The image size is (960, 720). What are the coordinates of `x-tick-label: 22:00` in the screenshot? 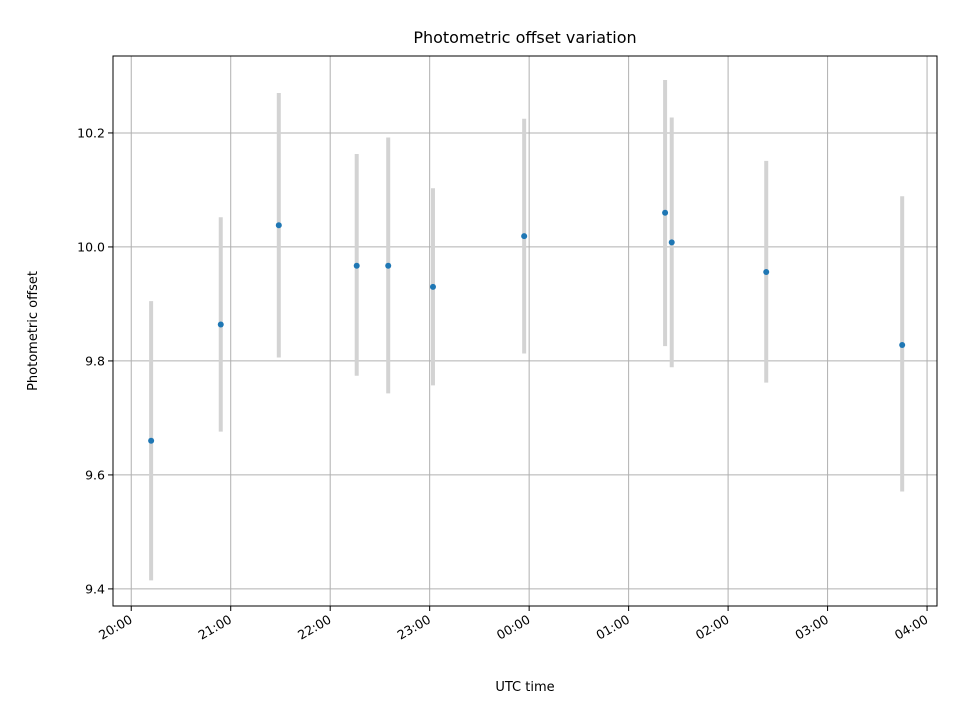 It's located at (314, 627).